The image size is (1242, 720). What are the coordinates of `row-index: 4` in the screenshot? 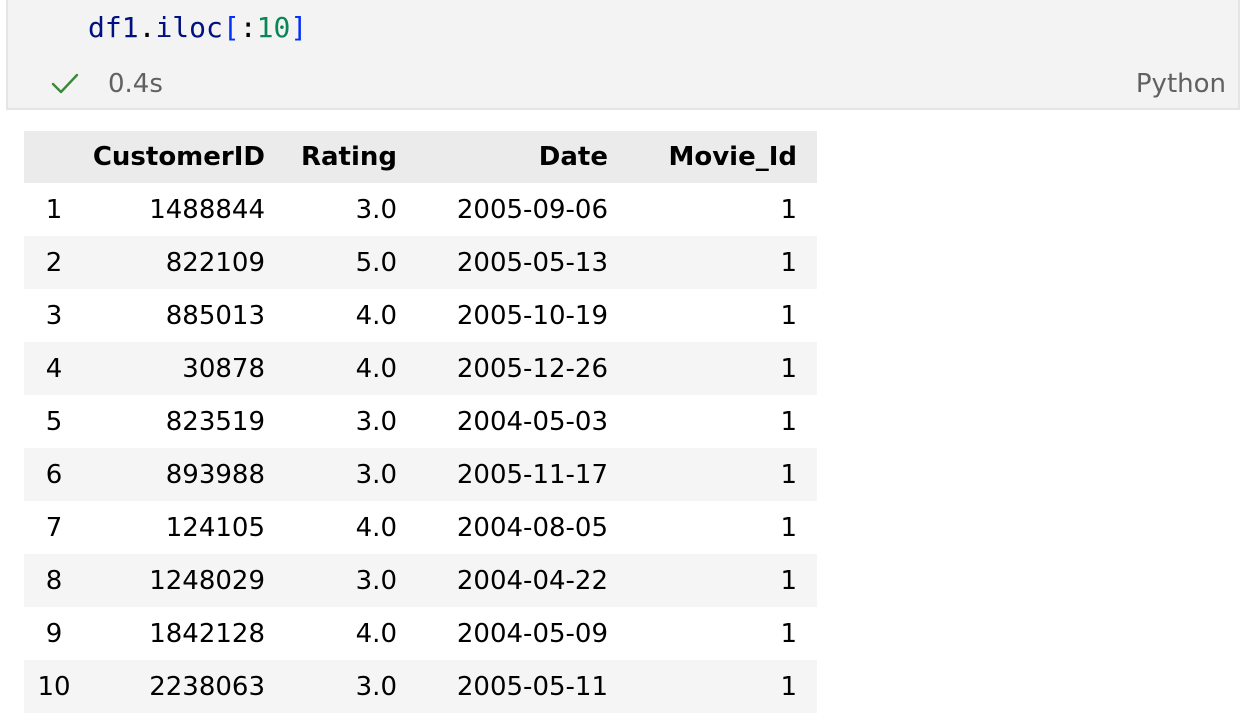 It's located at (54, 368).